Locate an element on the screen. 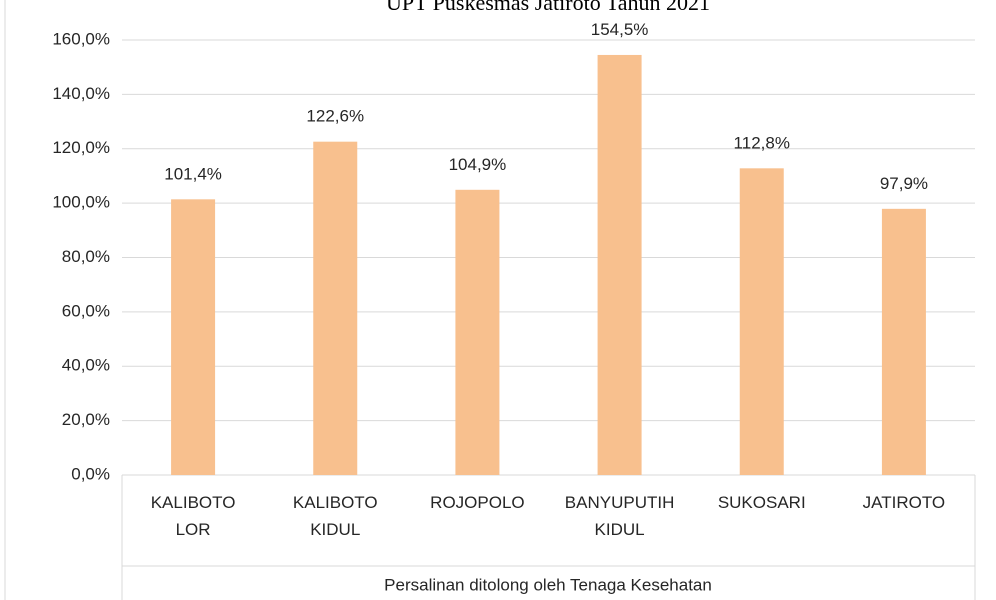 Image resolution: width=996 pixels, height=600 pixels. data-label: 104,9% is located at coordinates (478, 164).